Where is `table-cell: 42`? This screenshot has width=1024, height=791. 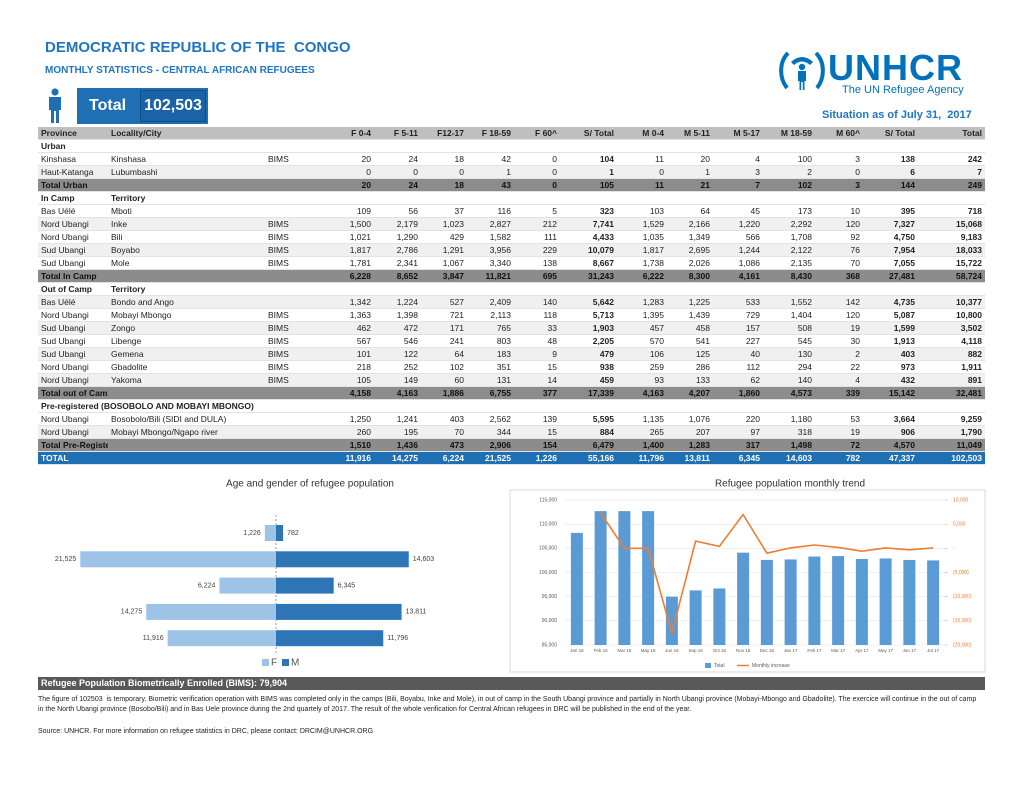 table-cell: 42 is located at coordinates (490, 159).